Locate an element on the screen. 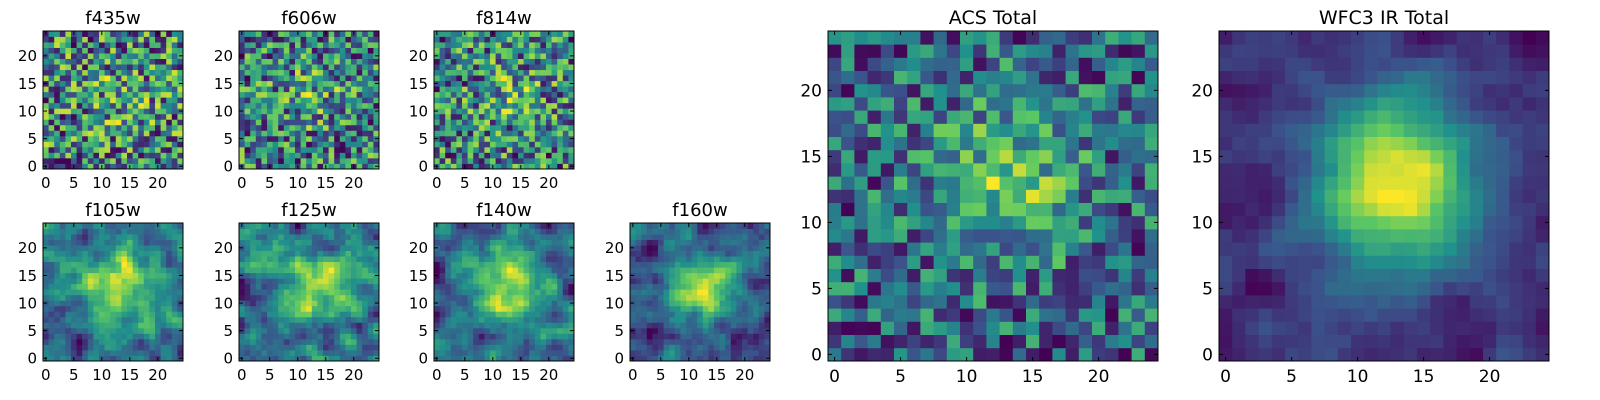  panel-title: f814w is located at coordinates (503, 18).